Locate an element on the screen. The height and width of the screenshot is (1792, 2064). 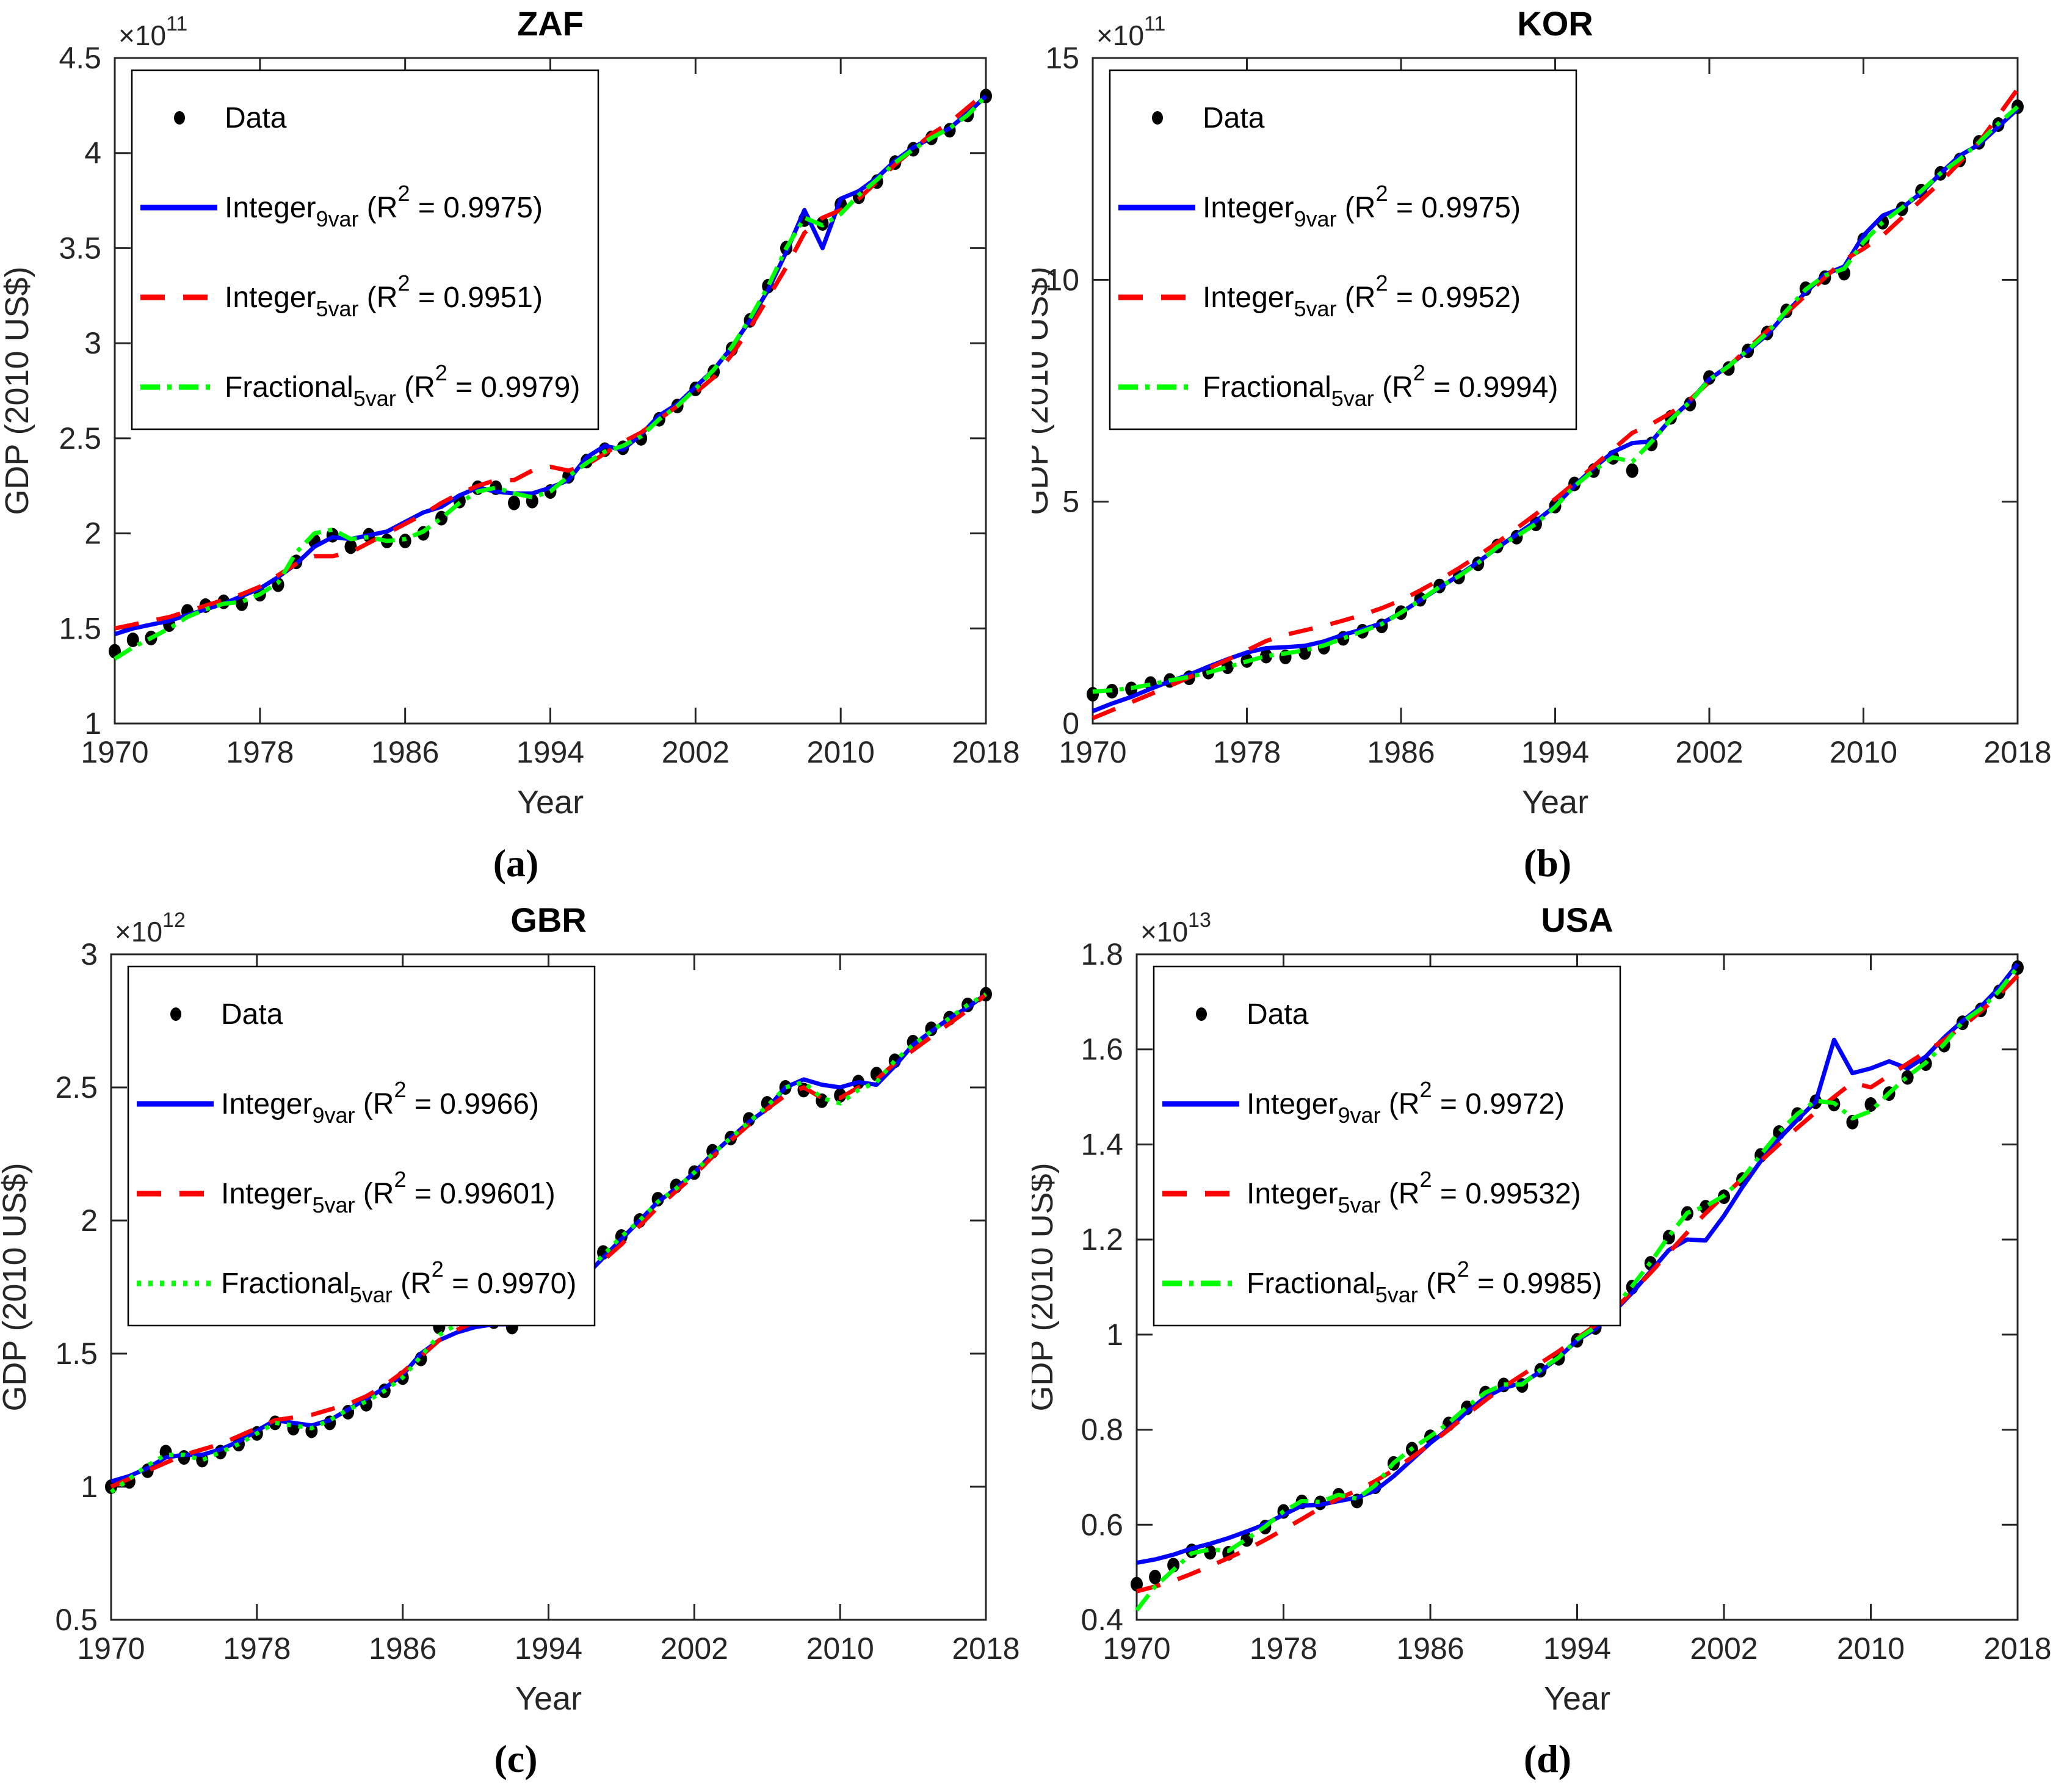
legend-label: Integer9var (R2 = 0.9972) is located at coordinates (1406, 1101).